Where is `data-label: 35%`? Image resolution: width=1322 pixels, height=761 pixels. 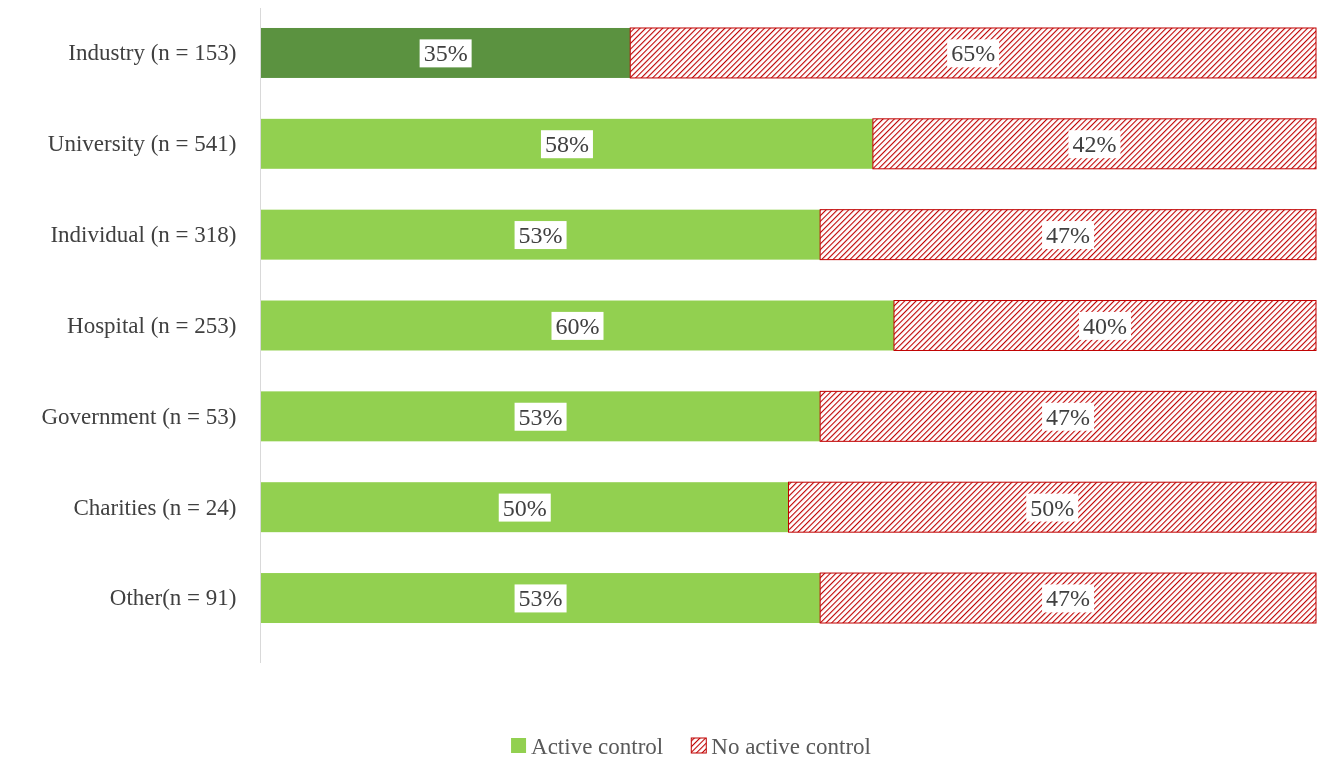
data-label: 35% is located at coordinates (445, 53).